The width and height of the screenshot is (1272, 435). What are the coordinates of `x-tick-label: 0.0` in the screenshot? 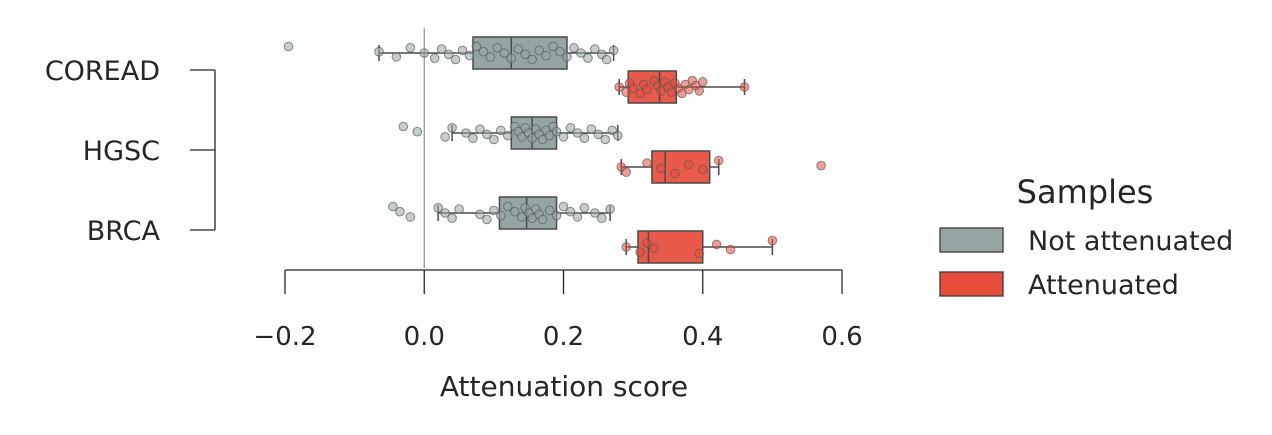 It's located at (424, 337).